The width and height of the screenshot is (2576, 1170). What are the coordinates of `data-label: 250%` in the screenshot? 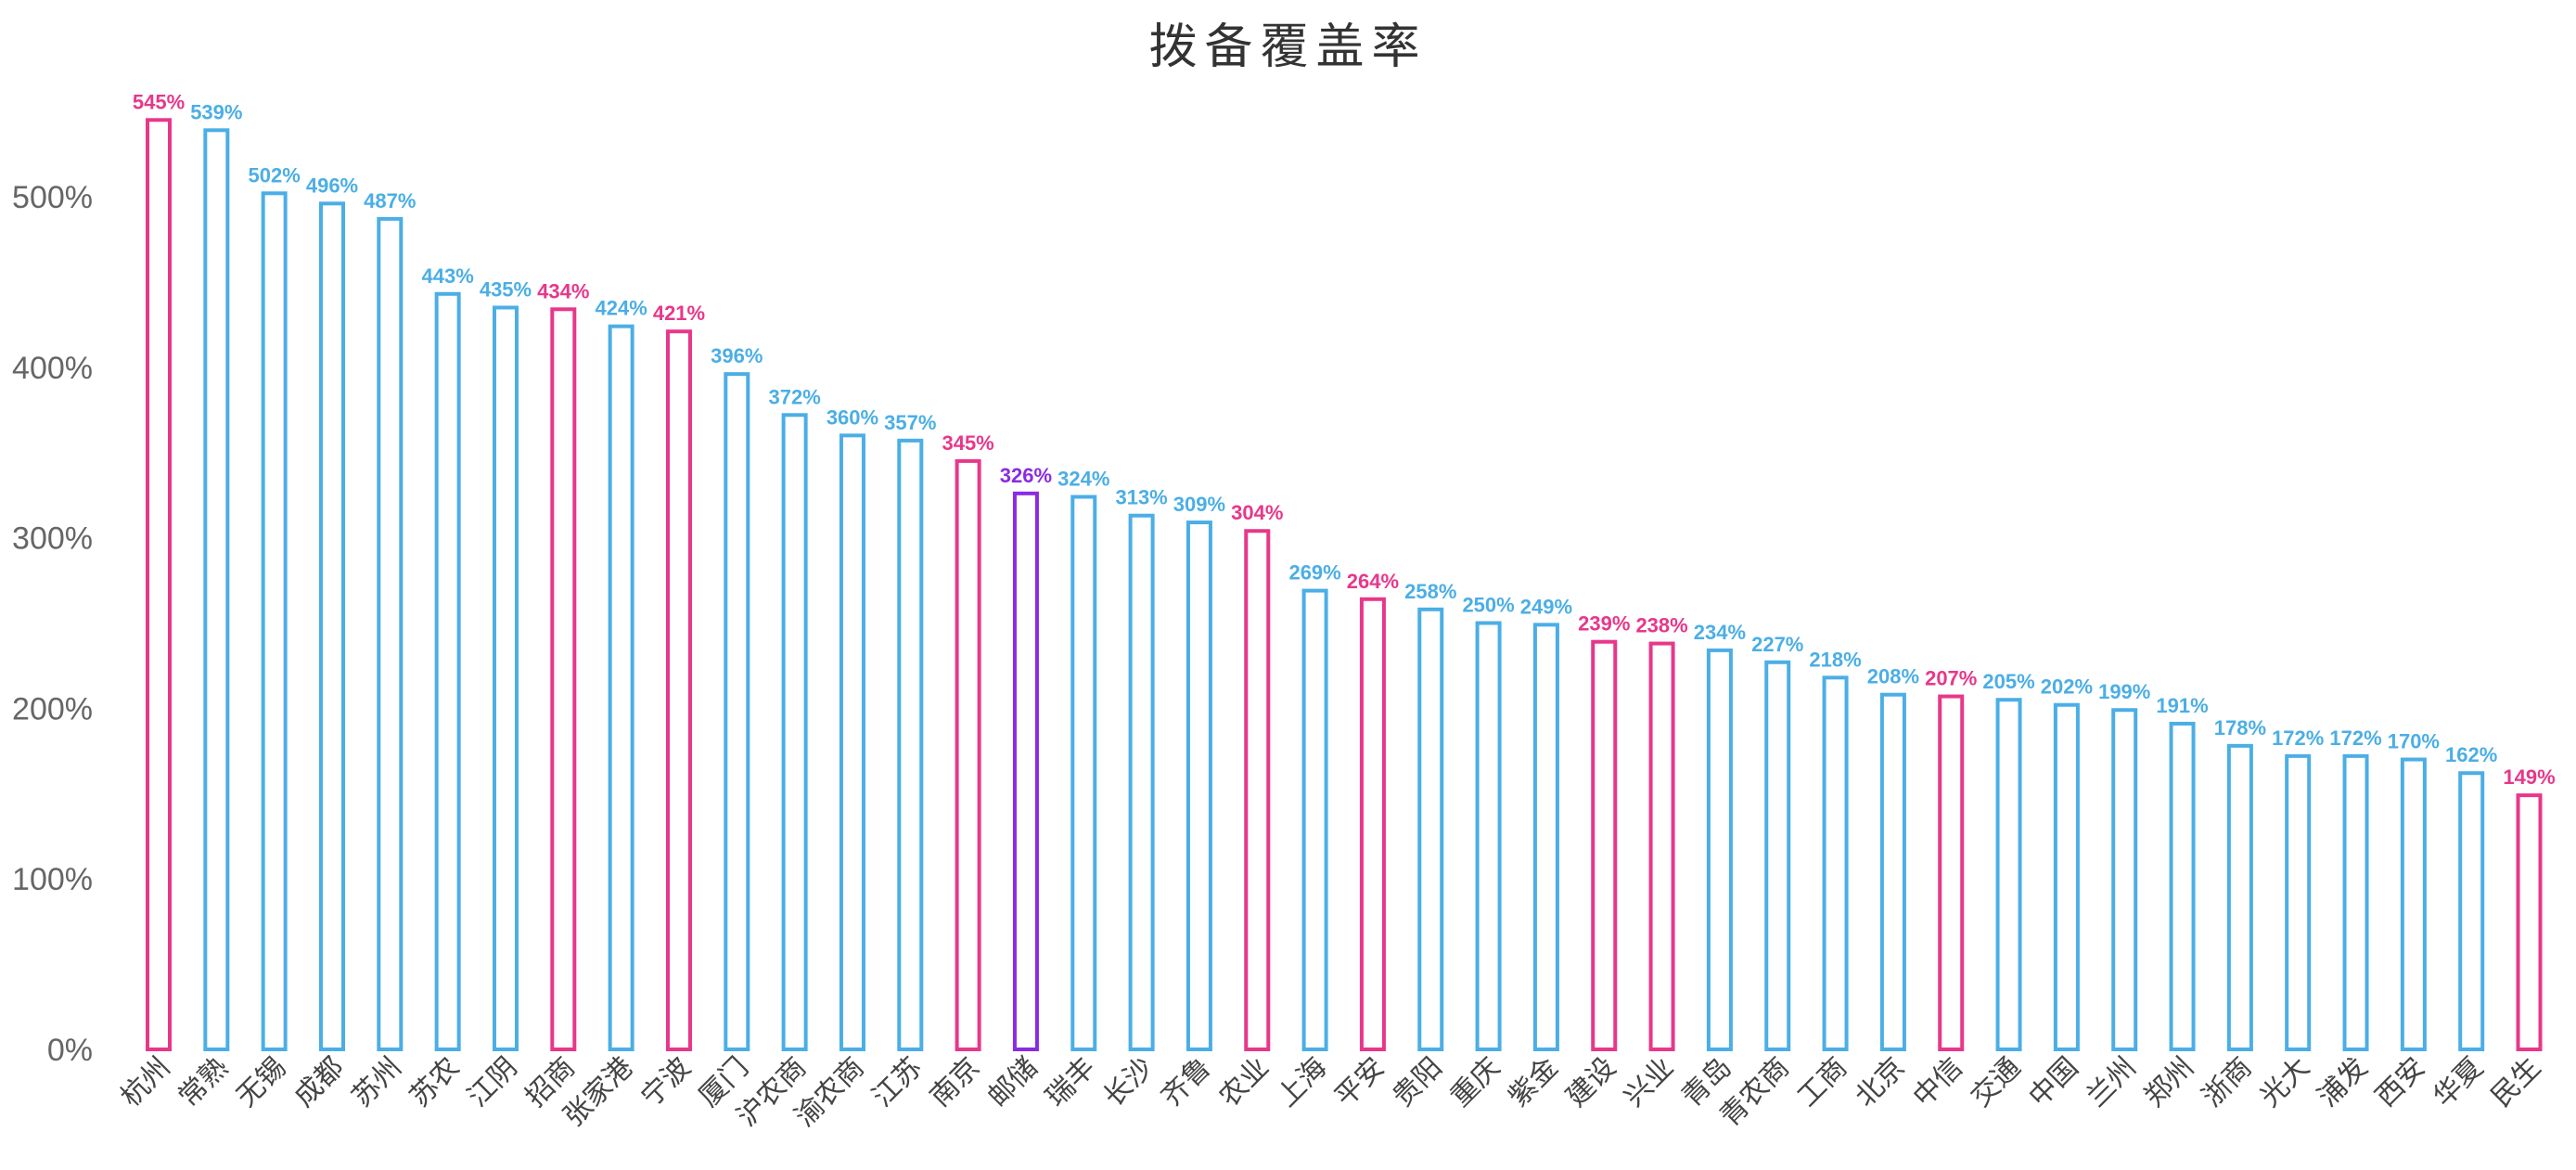 It's located at (1488, 605).